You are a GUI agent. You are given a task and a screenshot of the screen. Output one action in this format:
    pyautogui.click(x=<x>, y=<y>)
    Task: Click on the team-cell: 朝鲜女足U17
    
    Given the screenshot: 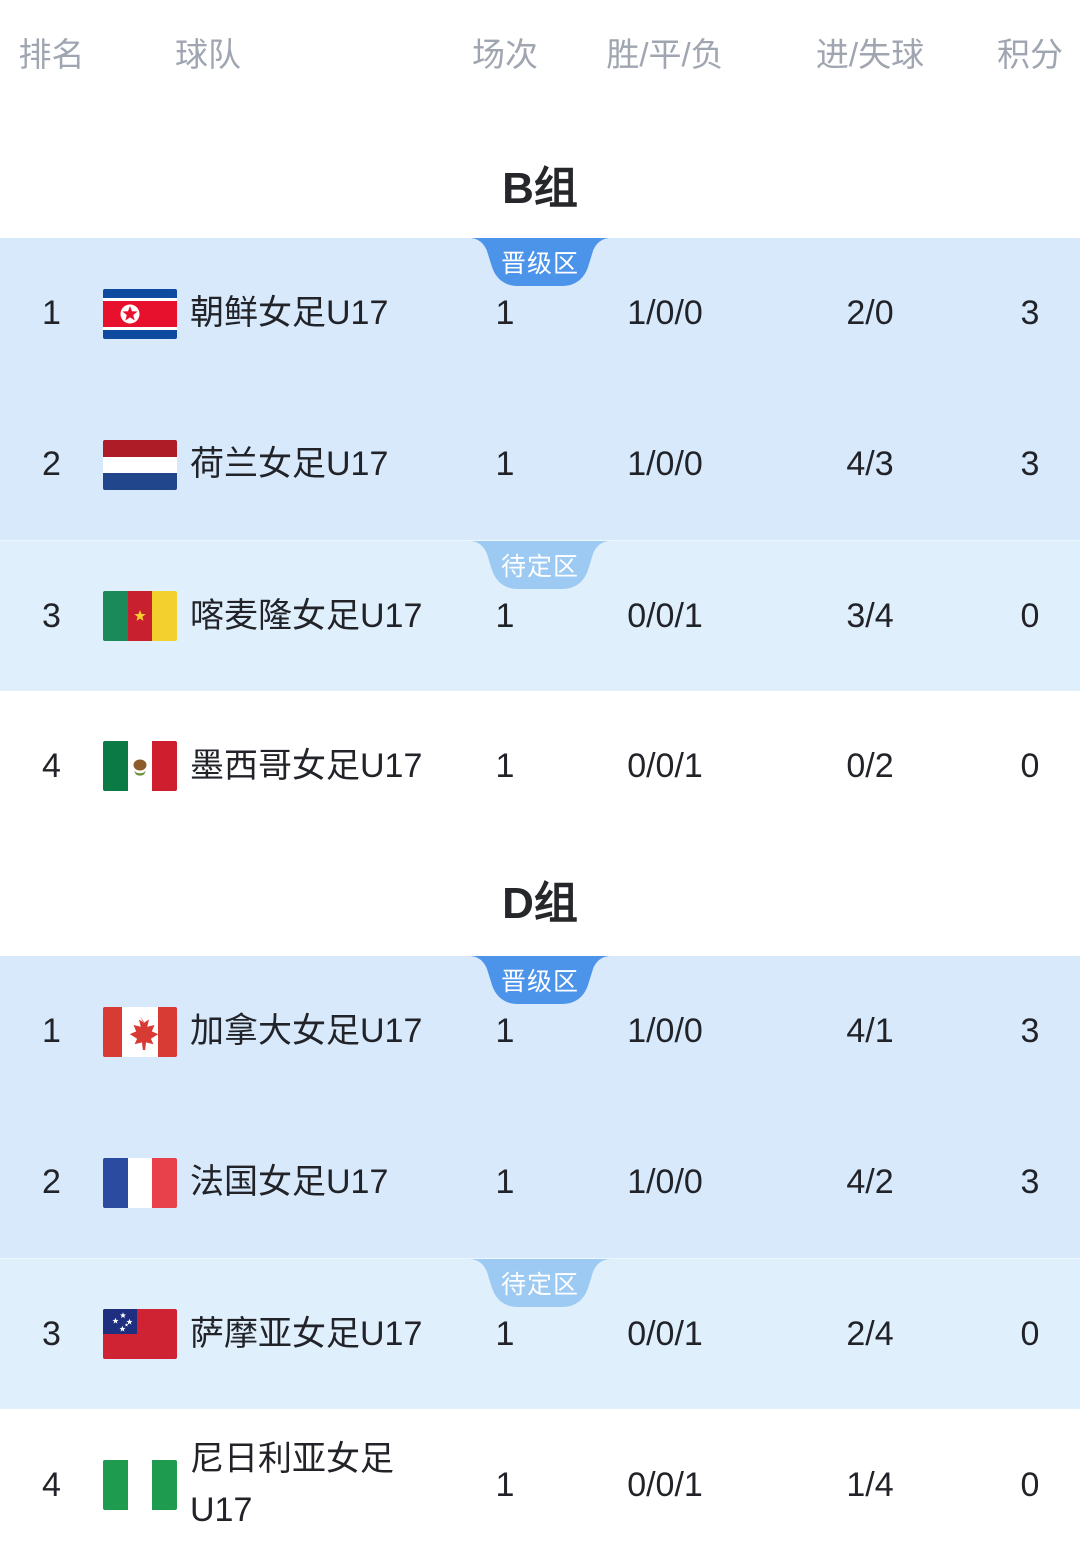 What is the action you would take?
    pyautogui.click(x=271, y=313)
    